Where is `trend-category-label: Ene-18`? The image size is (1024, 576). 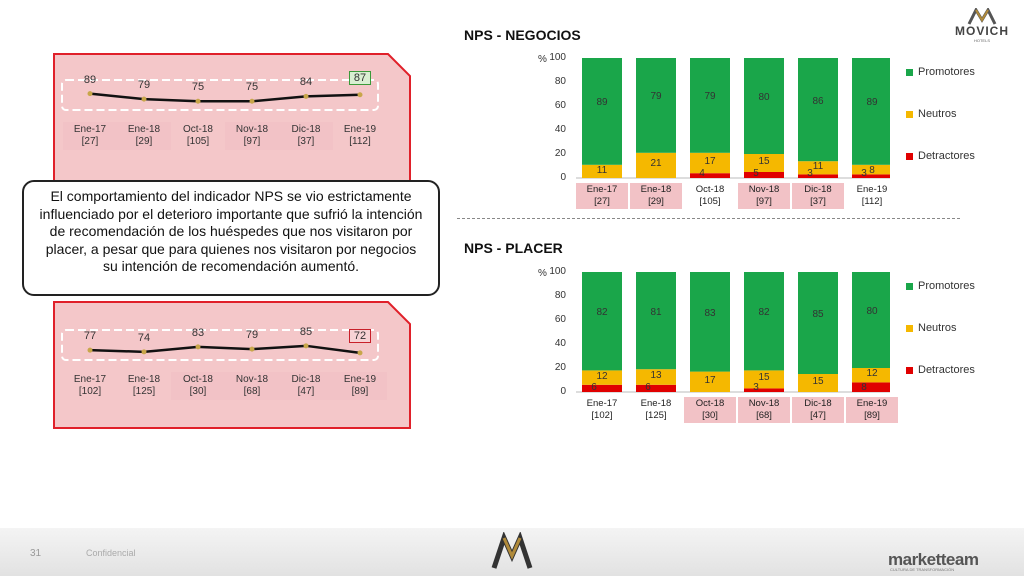
trend-category-label: Ene-18 is located at coordinates (144, 379).